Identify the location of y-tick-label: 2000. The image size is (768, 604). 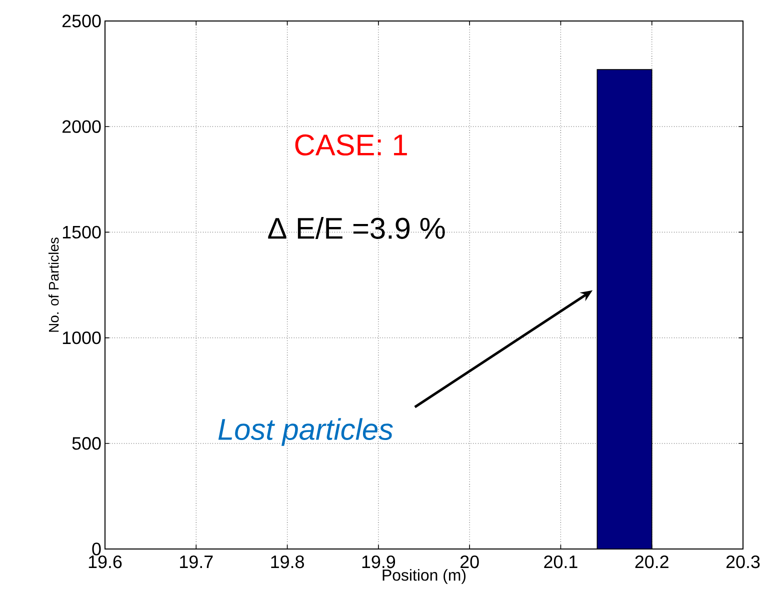
(81, 126).